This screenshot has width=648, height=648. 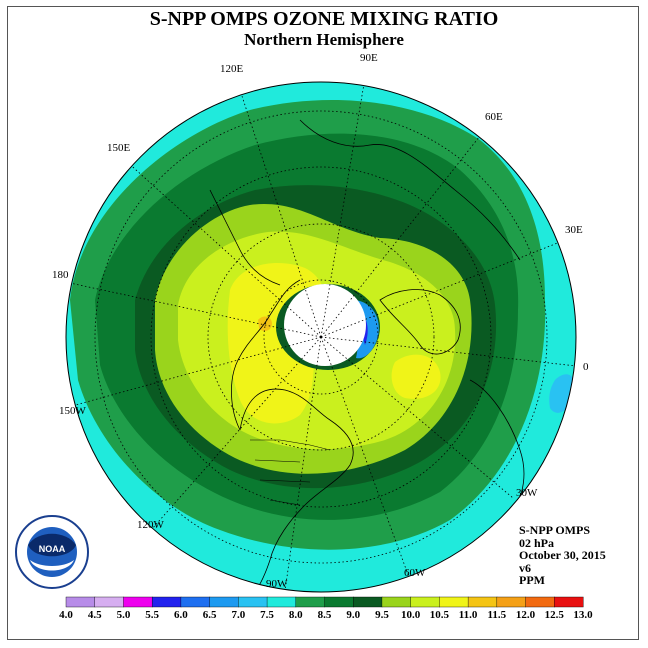 I want to click on meridian-90w, so click(x=303, y=464).